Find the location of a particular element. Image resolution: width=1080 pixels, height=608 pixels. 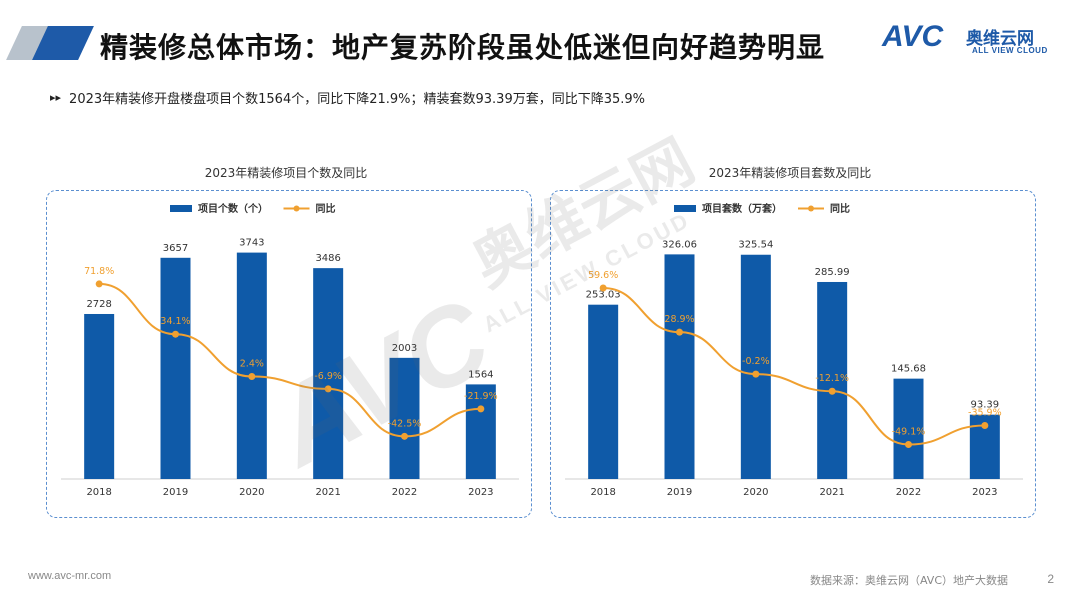

bar-label: 253.03 is located at coordinates (603, 295).